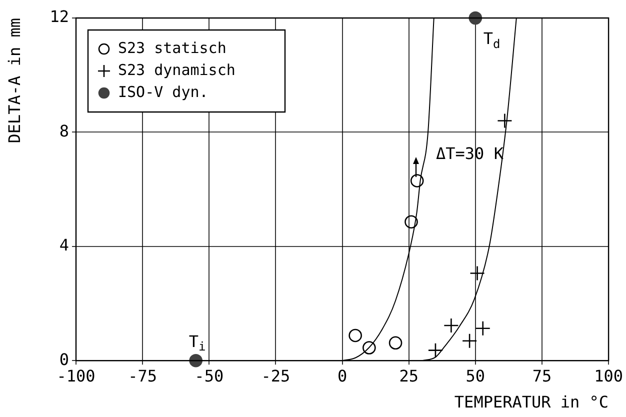 Image resolution: width=626 pixels, height=417 pixels. What do you see at coordinates (476, 376) in the screenshot?
I see `x-tick-label: 50` at bounding box center [476, 376].